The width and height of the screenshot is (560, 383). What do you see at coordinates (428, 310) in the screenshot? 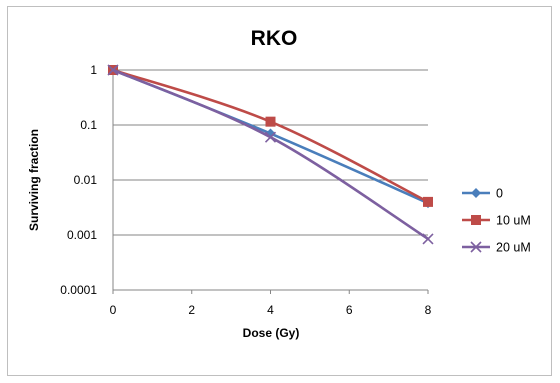
I see `x-tick-label: 8` at bounding box center [428, 310].